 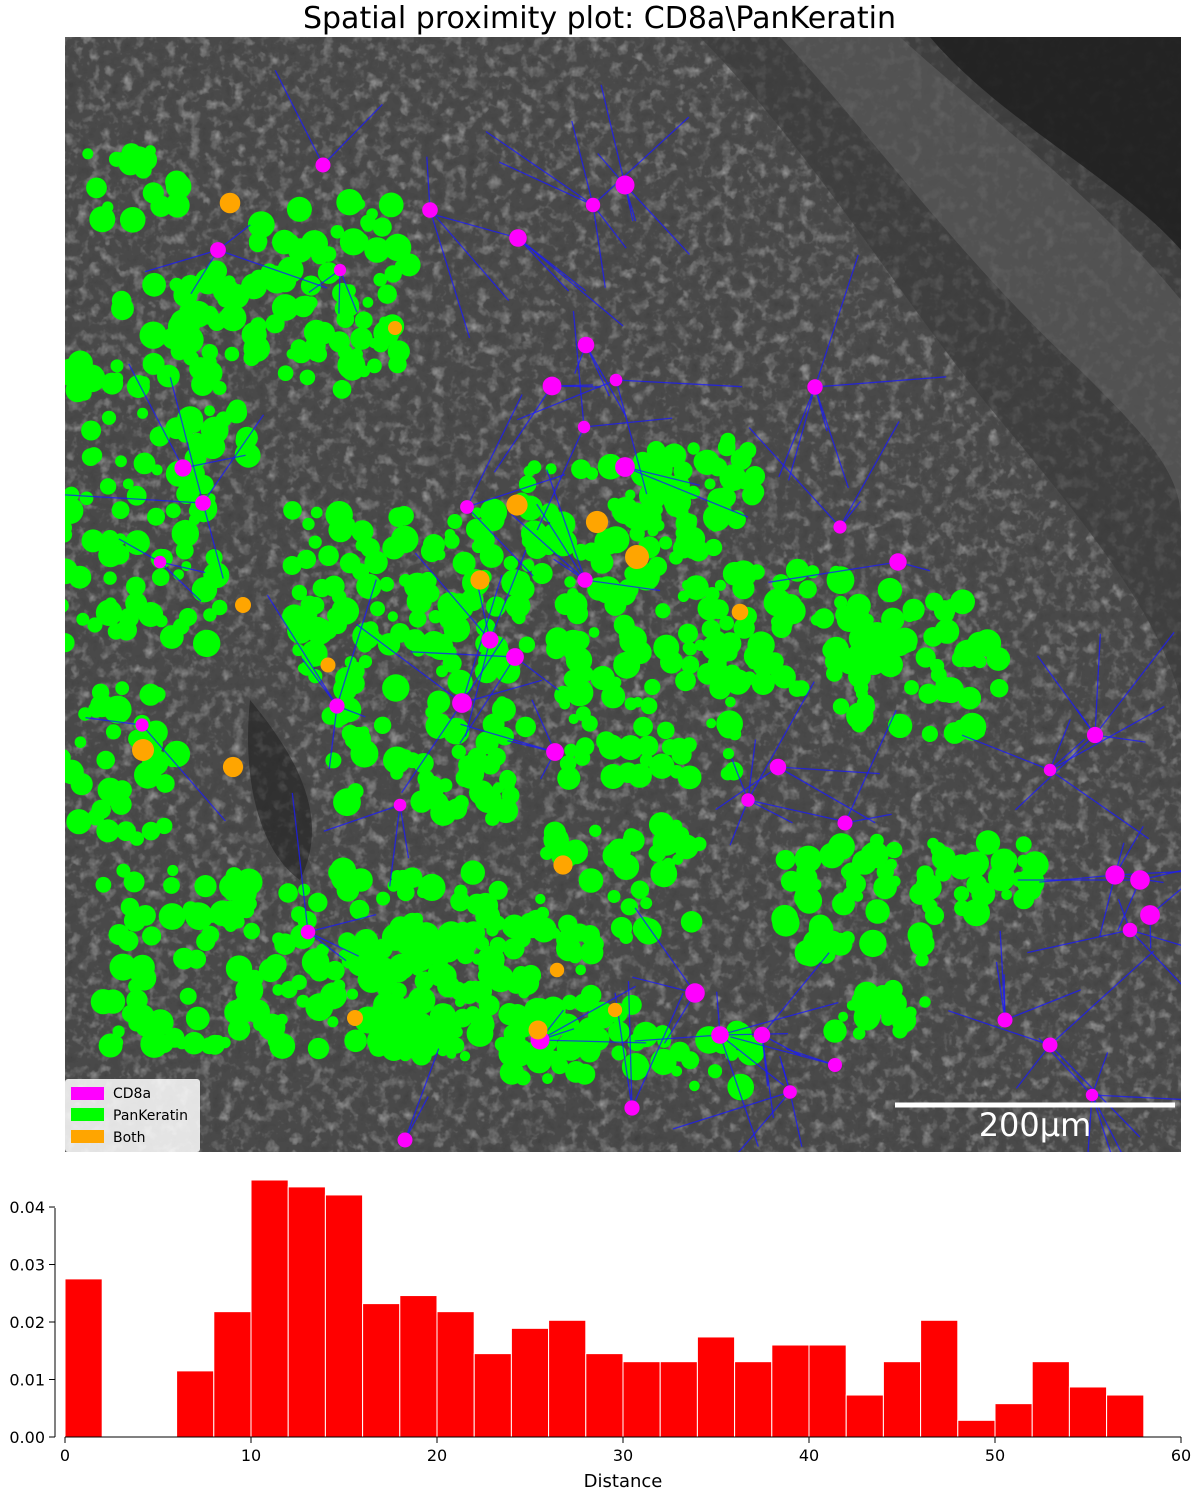 I want to click on x-tick-label: 30, so click(x=623, y=1455).